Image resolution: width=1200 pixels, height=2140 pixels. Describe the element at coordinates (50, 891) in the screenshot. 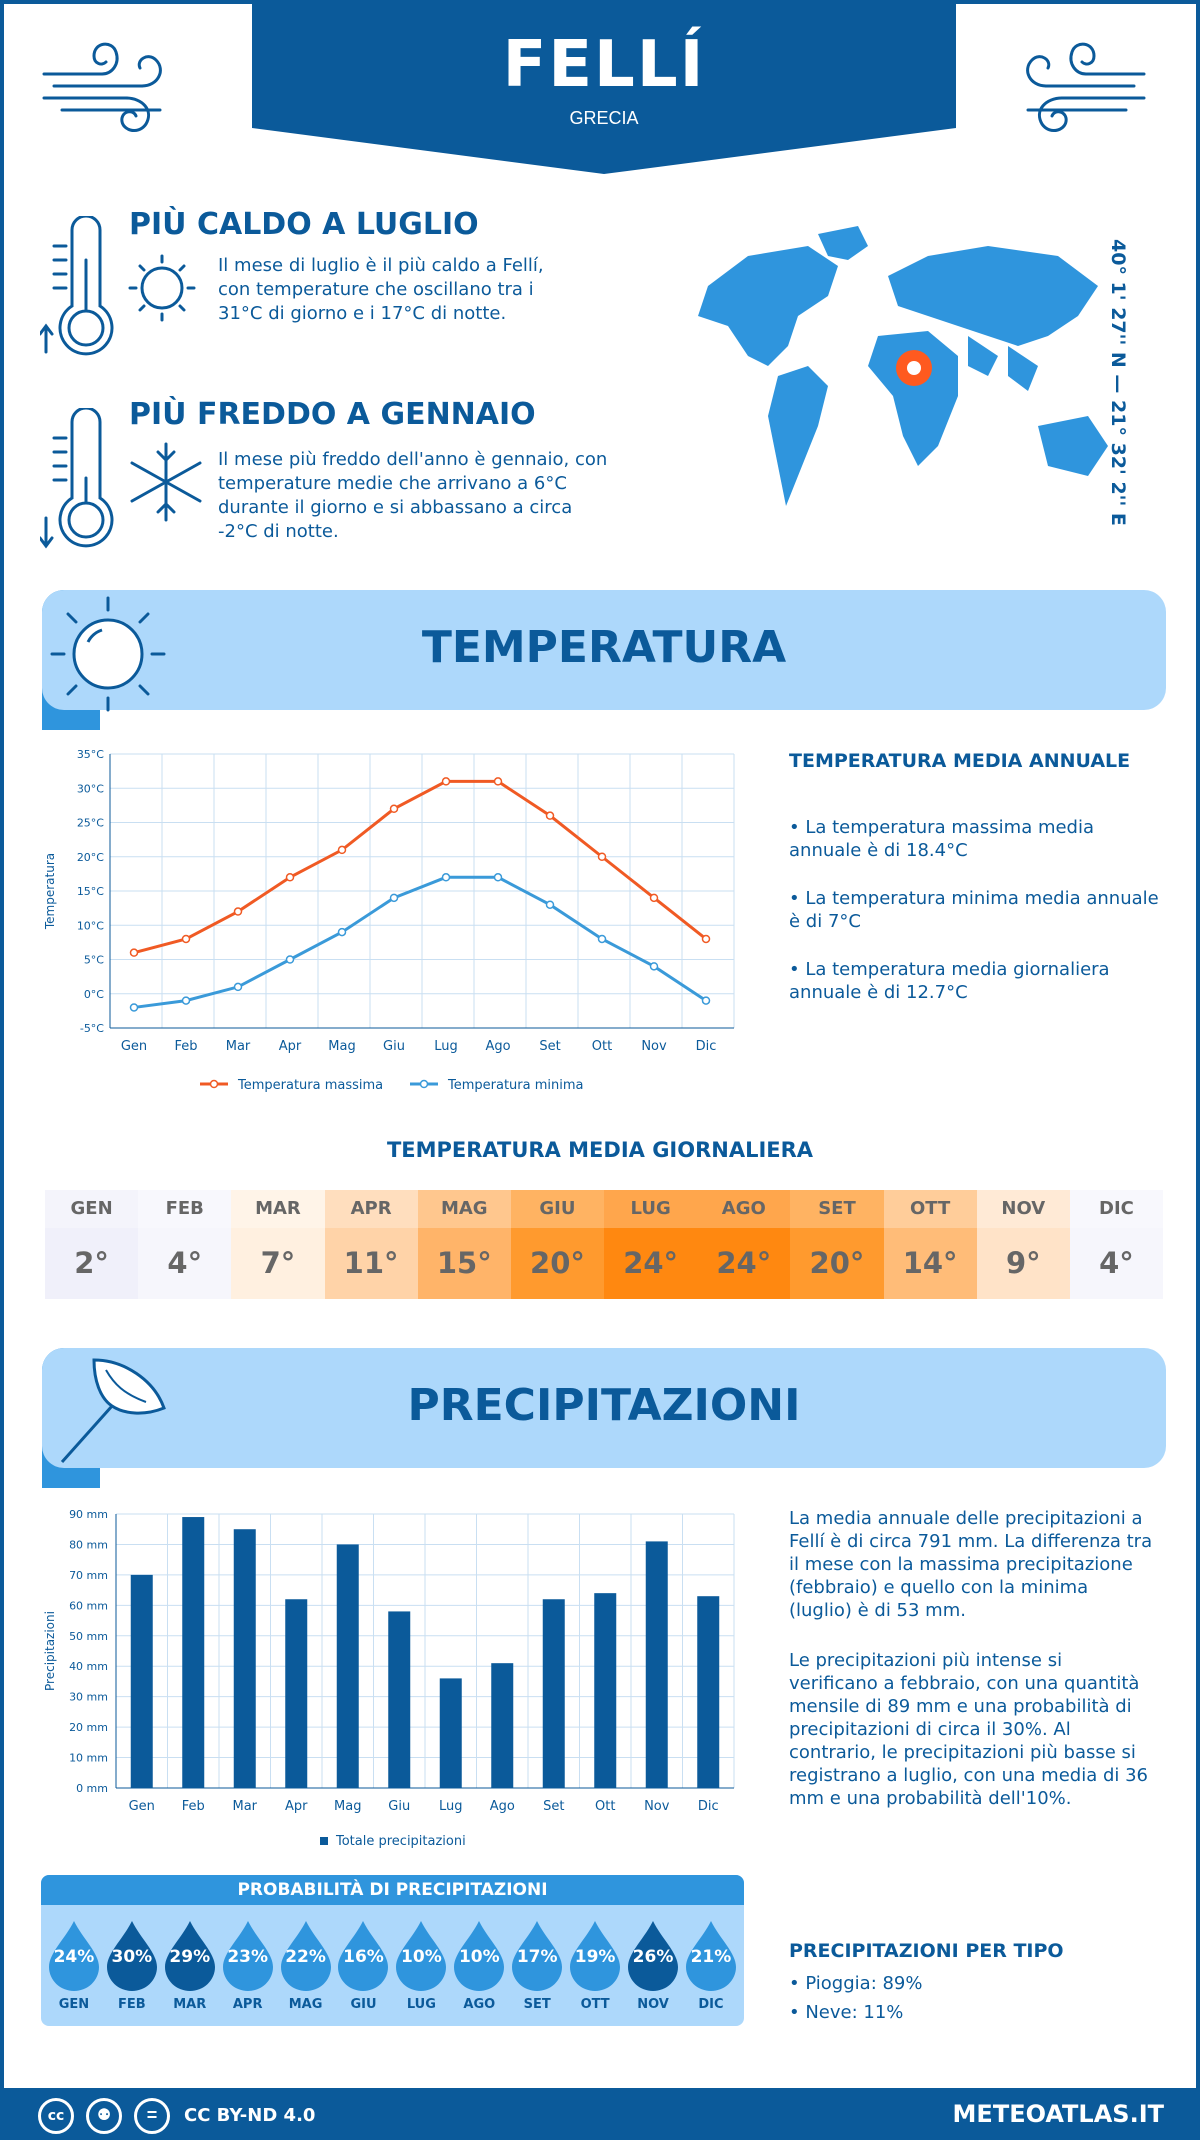

I see `y-axis-title: Temperatura` at that location.